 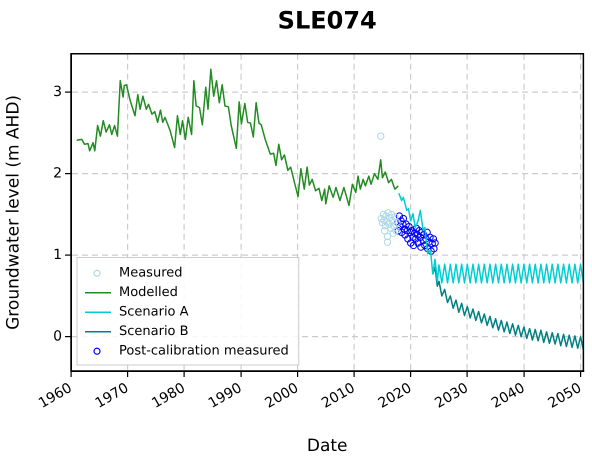 I want to click on legend-label: Measured, so click(x=151, y=273).